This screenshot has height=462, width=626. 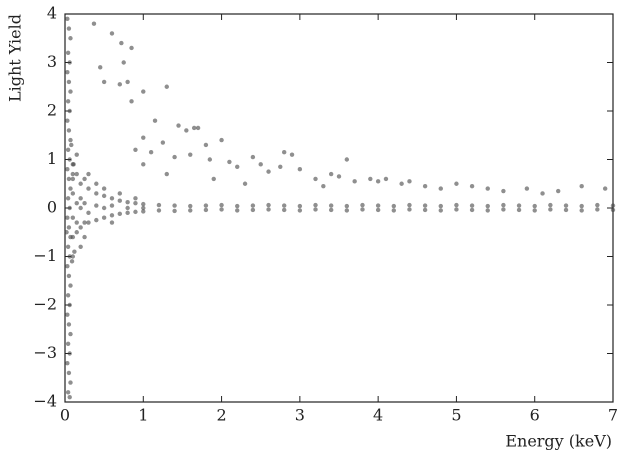 What do you see at coordinates (45, 255) in the screenshot?
I see `y-tick-label: −1` at bounding box center [45, 255].